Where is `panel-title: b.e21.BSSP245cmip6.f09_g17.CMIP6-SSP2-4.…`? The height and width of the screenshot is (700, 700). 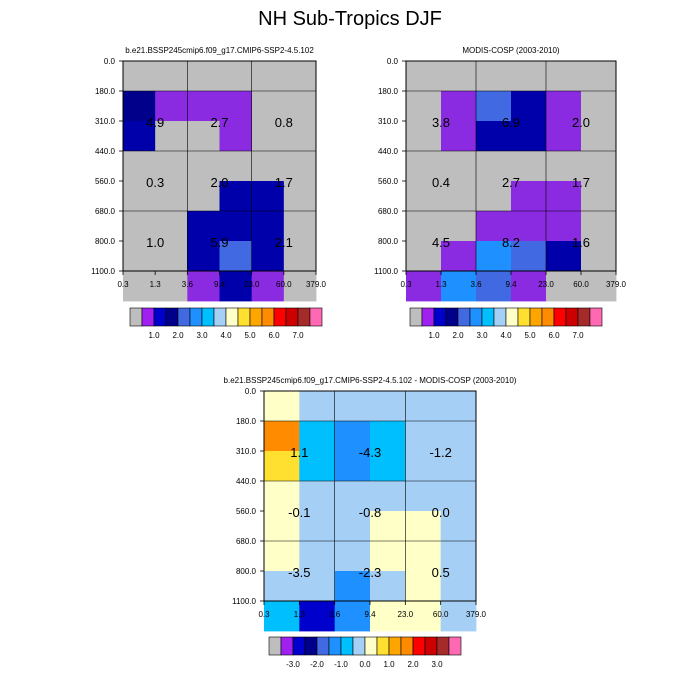
panel-title: b.e21.BSSP245cmip6.f09_g17.CMIP6-SSP2-4.… is located at coordinates (370, 380).